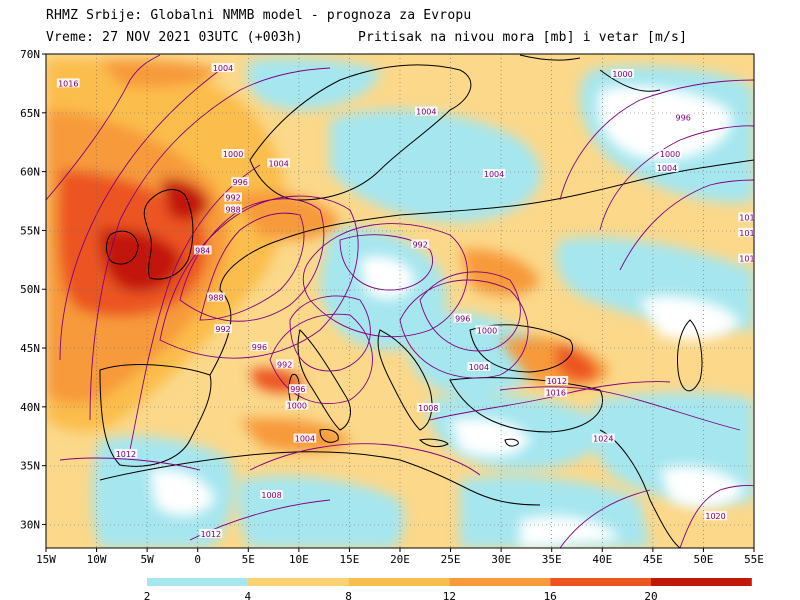 The height and width of the screenshot is (600, 800). What do you see at coordinates (349, 559) in the screenshot?
I see `lon-tick-label: 15E` at bounding box center [349, 559].